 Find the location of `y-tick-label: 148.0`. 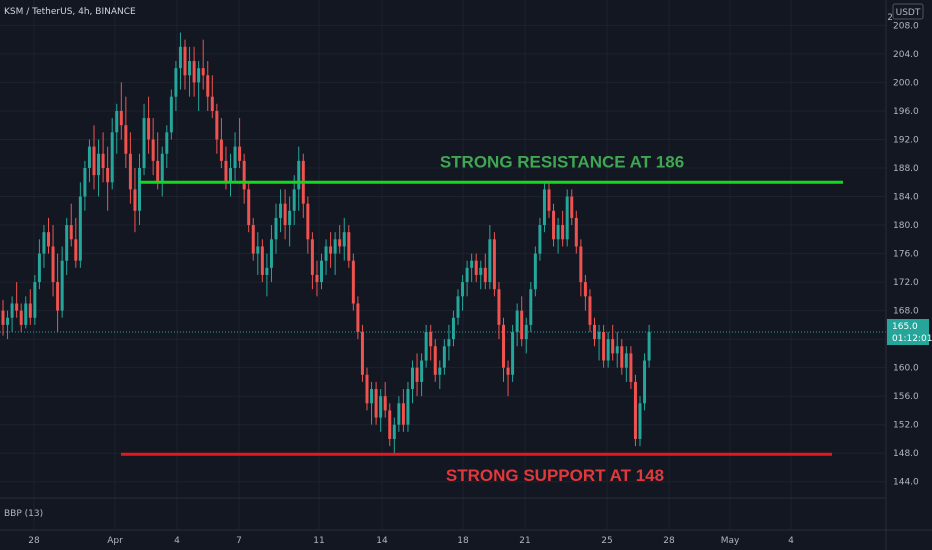

y-tick-label: 148.0 is located at coordinates (906, 454).